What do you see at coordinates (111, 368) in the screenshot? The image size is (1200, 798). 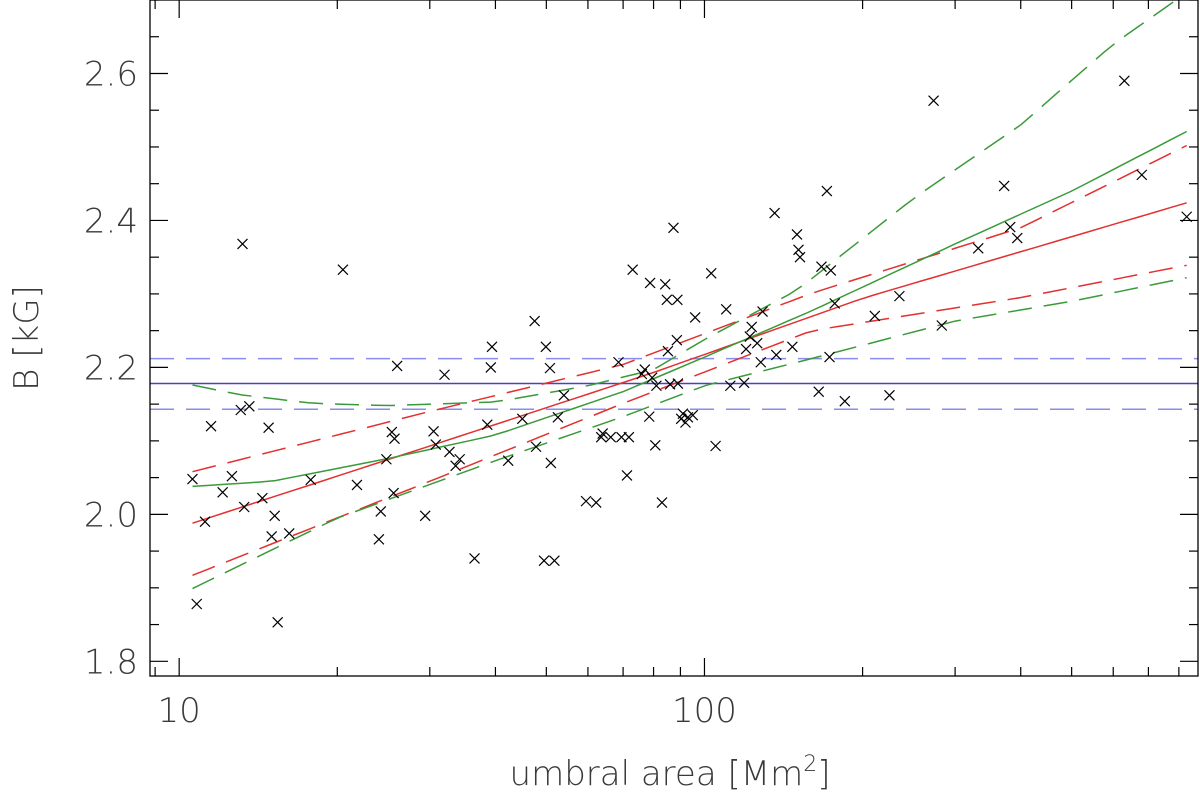 I see `y-tick-label: 2.2` at bounding box center [111, 368].